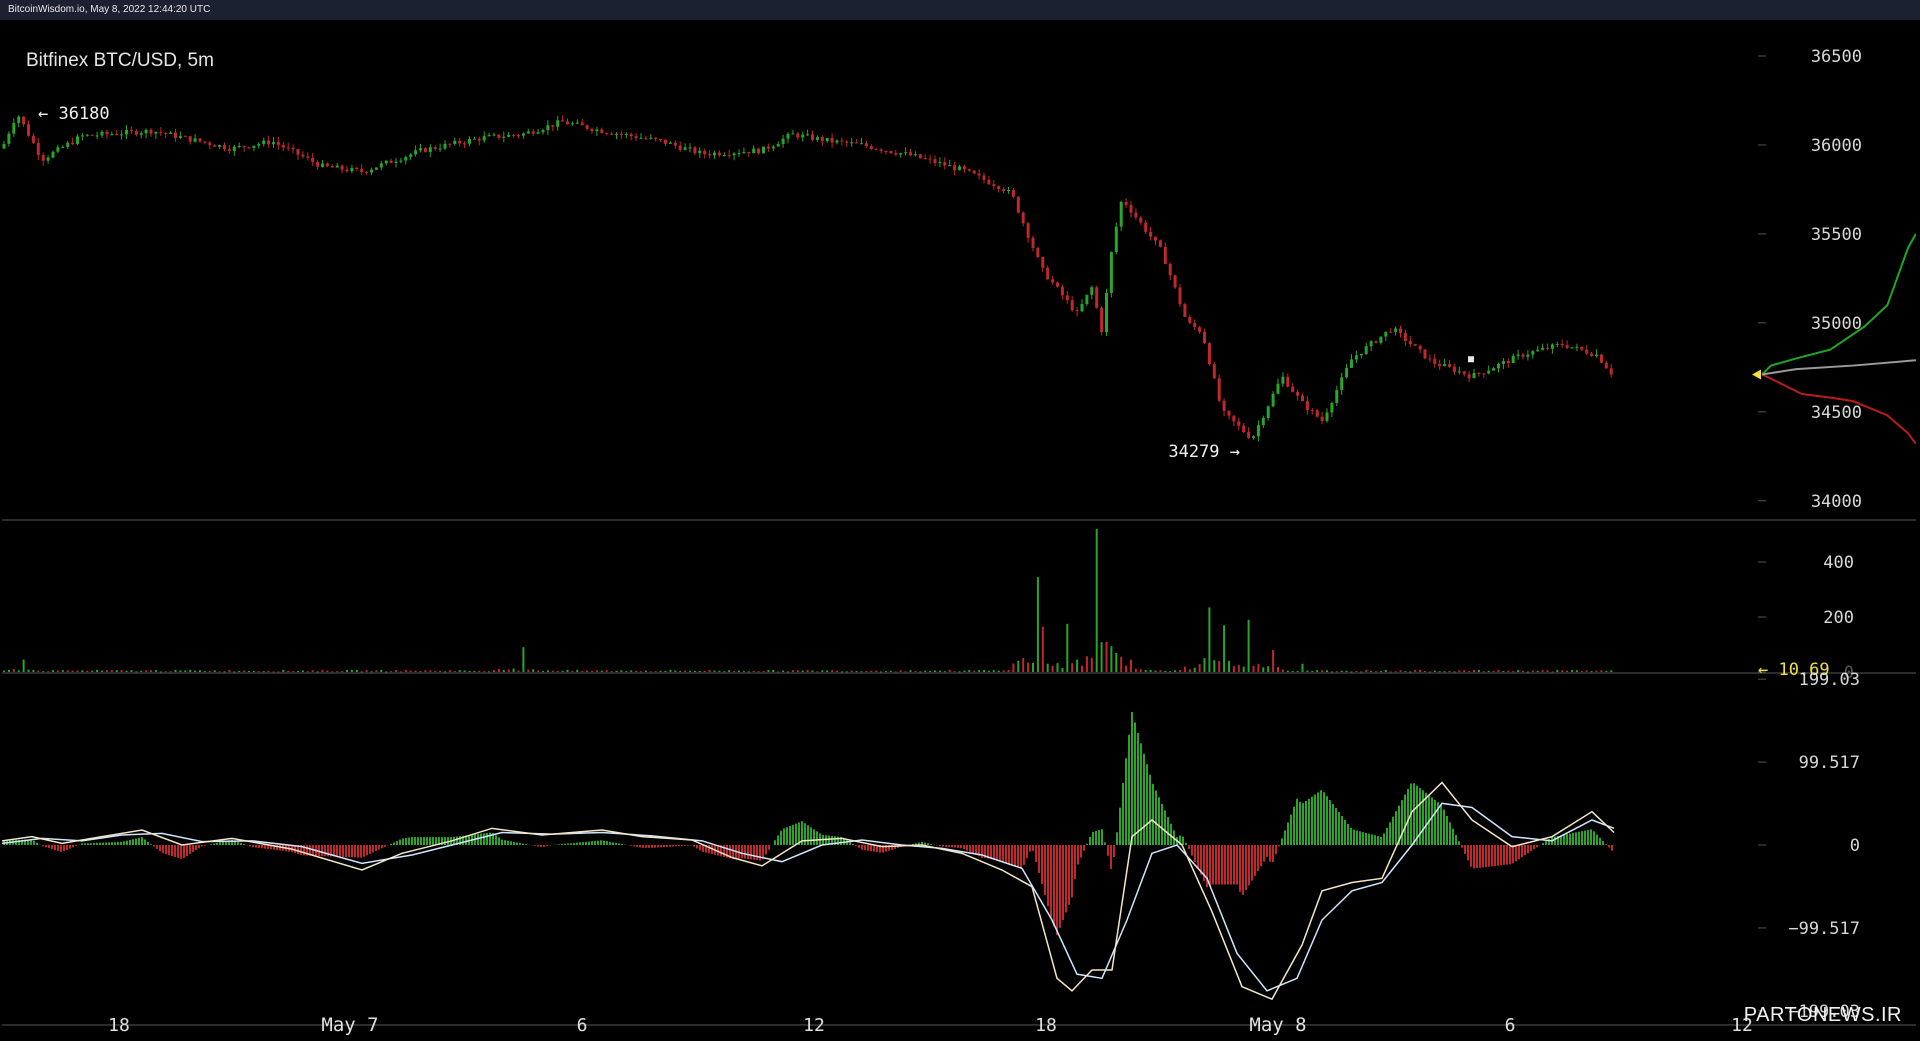 Image resolution: width=1920 pixels, height=1041 pixels. Describe the element at coordinates (1838, 563) in the screenshot. I see `volume-y-tick-label: 400` at that location.